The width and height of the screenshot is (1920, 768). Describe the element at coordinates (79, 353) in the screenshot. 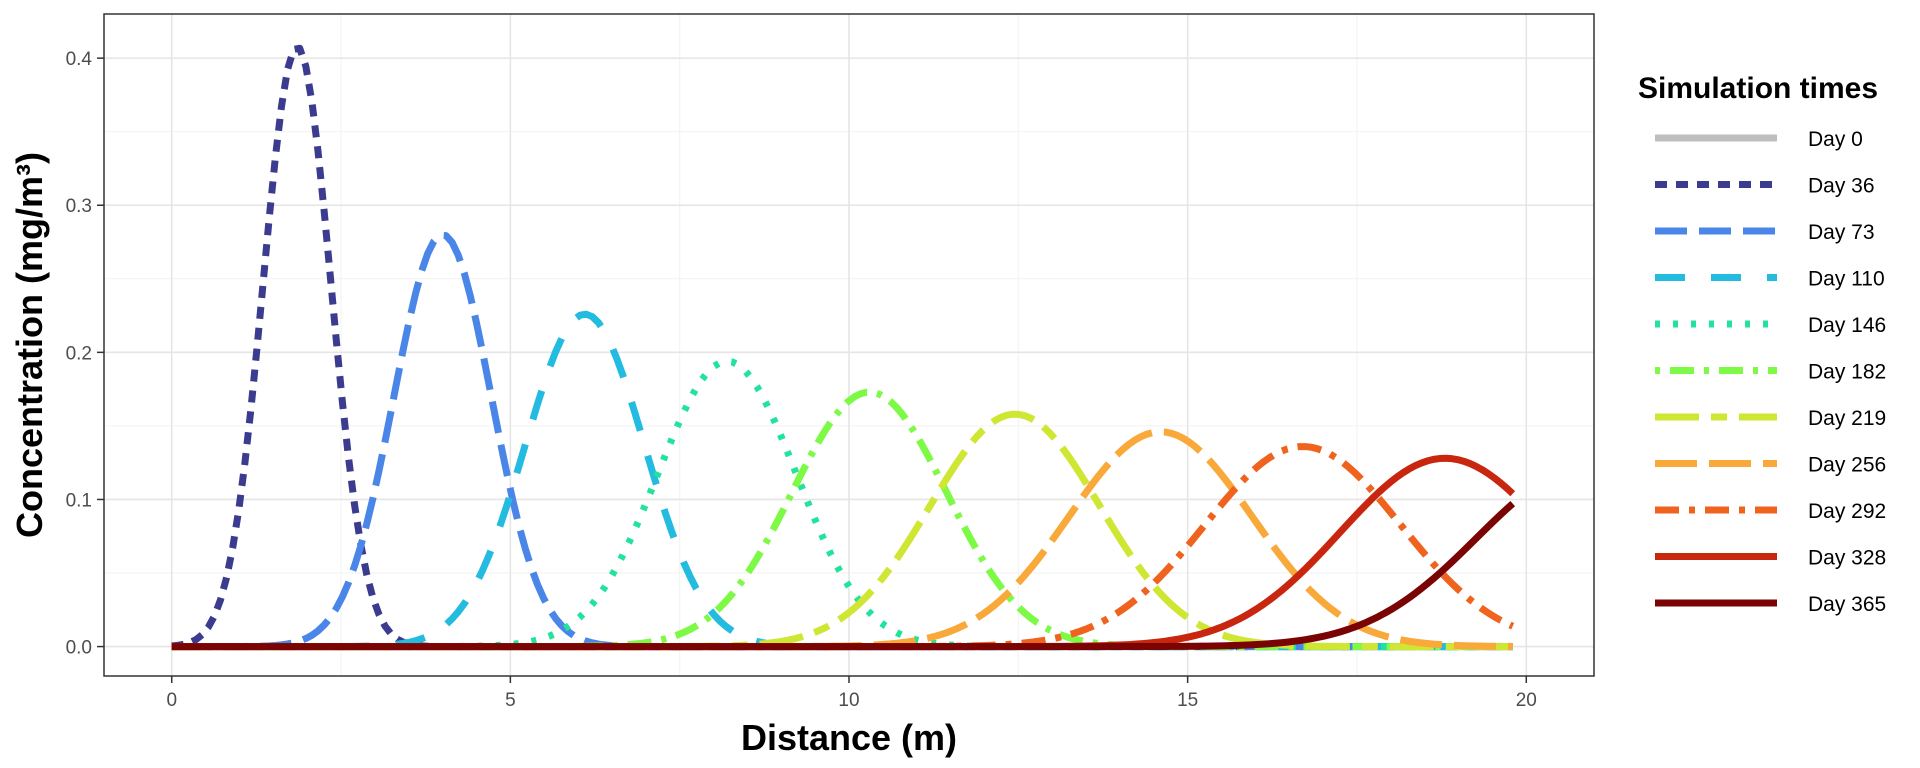

I see `y-tick-label: 0.2` at that location.